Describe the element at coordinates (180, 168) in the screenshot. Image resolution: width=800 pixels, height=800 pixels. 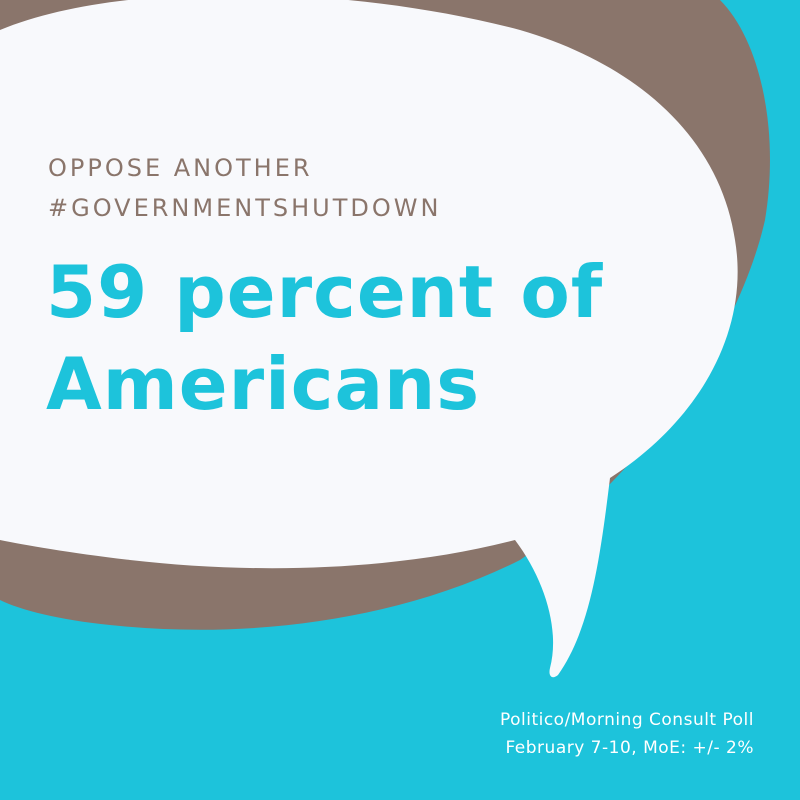
I see `headline-label-line-1: OPPOSE ANOTHER` at that location.